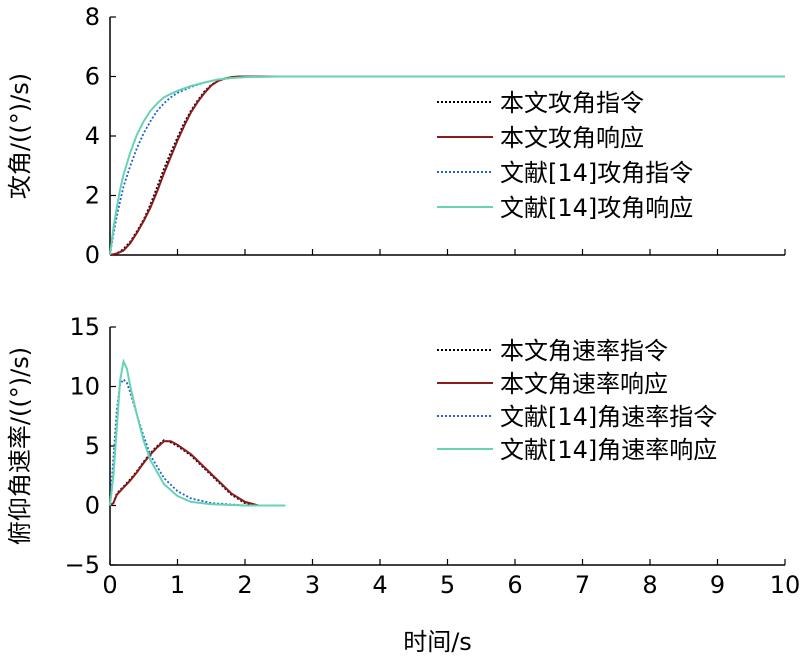 This screenshot has height=662, width=800. Describe the element at coordinates (109, 585) in the screenshot. I see `x-tick-label: 0` at that location.